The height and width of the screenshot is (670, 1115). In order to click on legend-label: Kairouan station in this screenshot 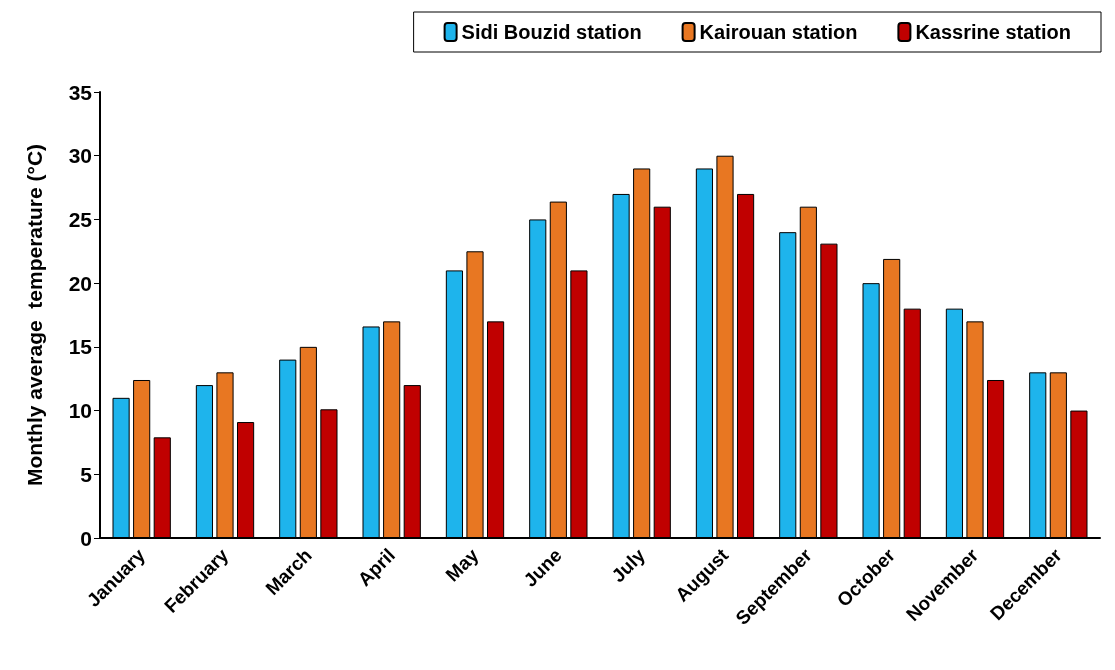, I will do `click(778, 32)`.